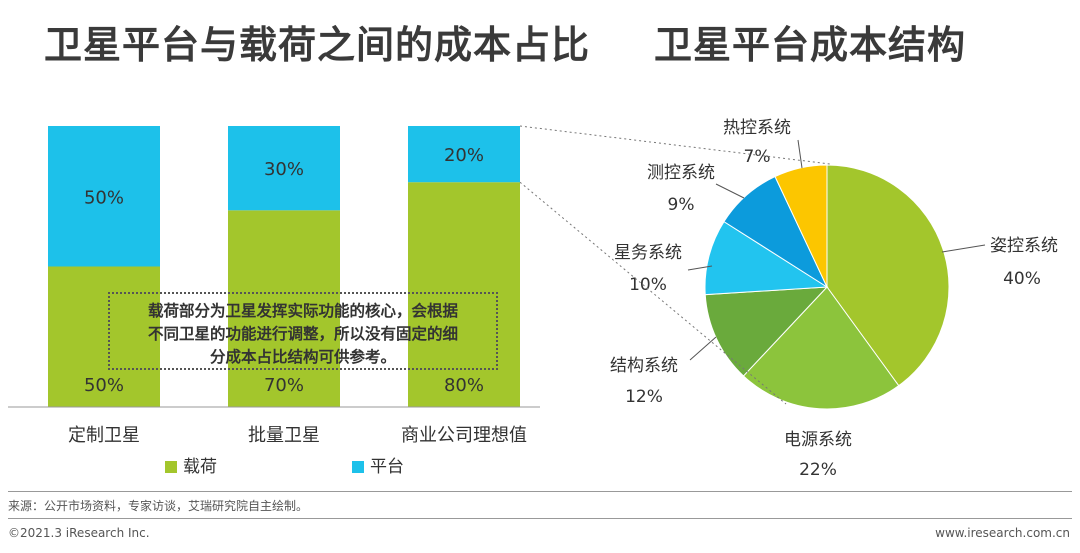 The width and height of the screenshot is (1080, 553). Describe the element at coordinates (648, 285) in the screenshot. I see `pie-label-value-3: 10%` at that location.